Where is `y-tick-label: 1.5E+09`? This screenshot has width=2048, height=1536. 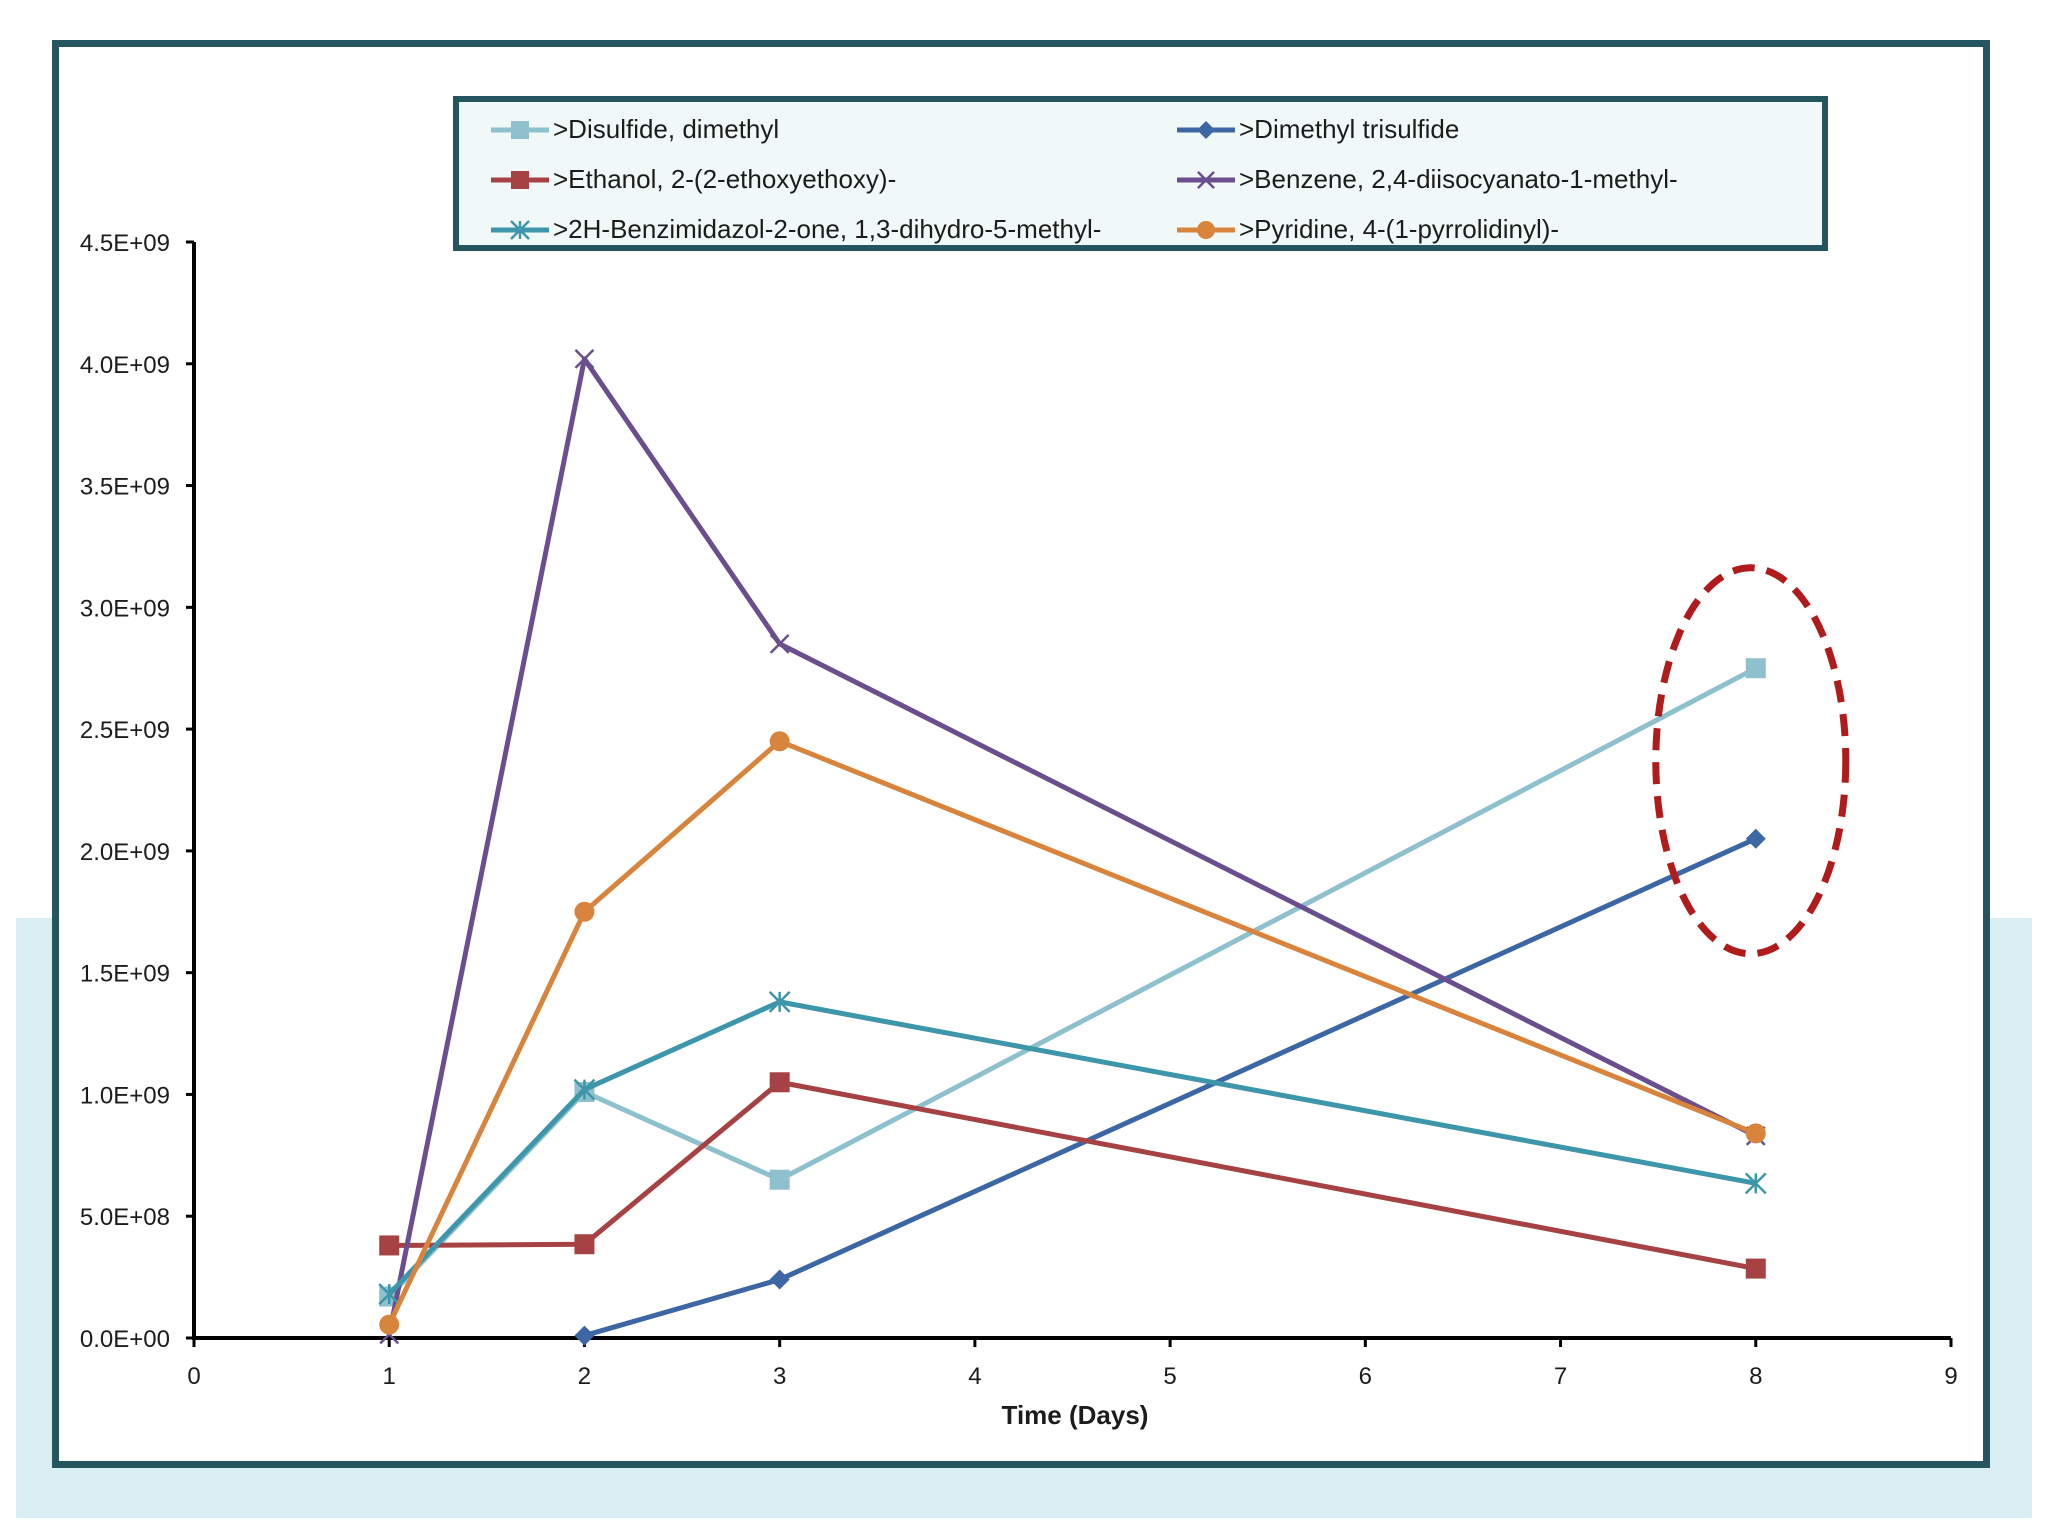 y-tick-label: 1.5E+09 is located at coordinates (125, 974).